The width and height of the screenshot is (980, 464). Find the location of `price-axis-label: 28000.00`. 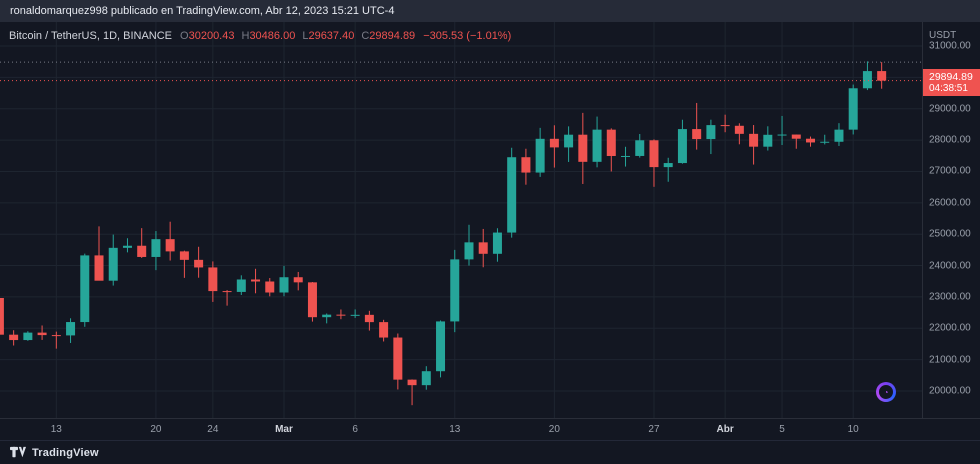

price-axis-label: 28000.00 is located at coordinates (950, 140).